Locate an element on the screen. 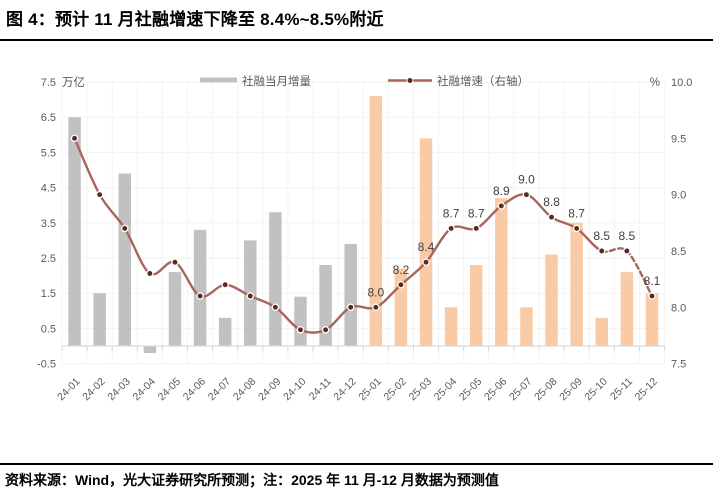 Image resolution: width=713 pixels, height=502 pixels. x-axis-label-25-09: 25-09 is located at coordinates (571, 390).